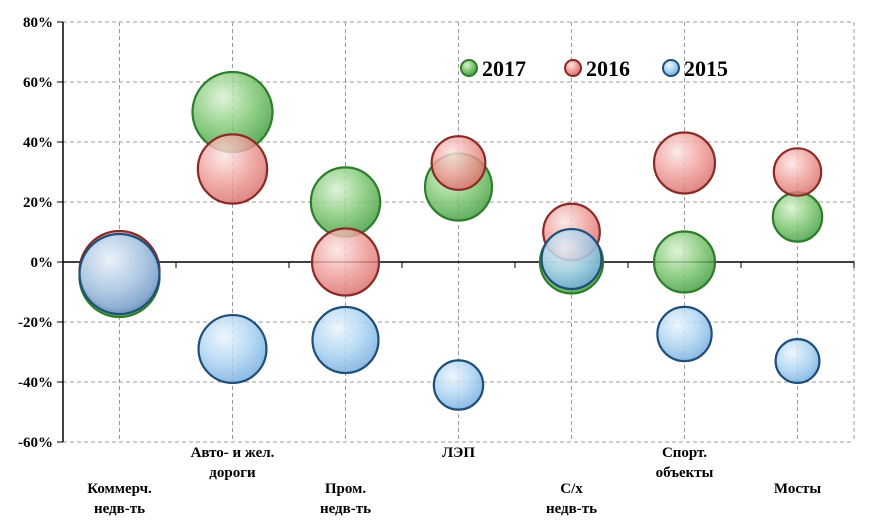 This screenshot has width=869, height=531. I want to click on category-label-line: Мосты, so click(797, 489).